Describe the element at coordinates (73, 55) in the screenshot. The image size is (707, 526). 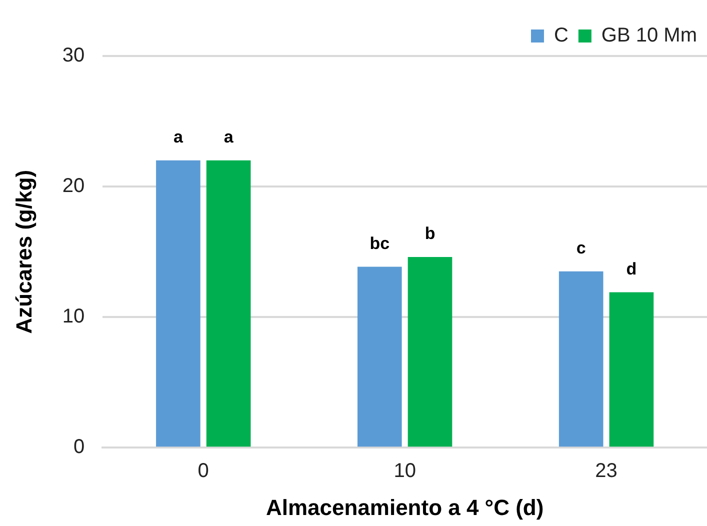
I see `y-tick-label: 30` at that location.